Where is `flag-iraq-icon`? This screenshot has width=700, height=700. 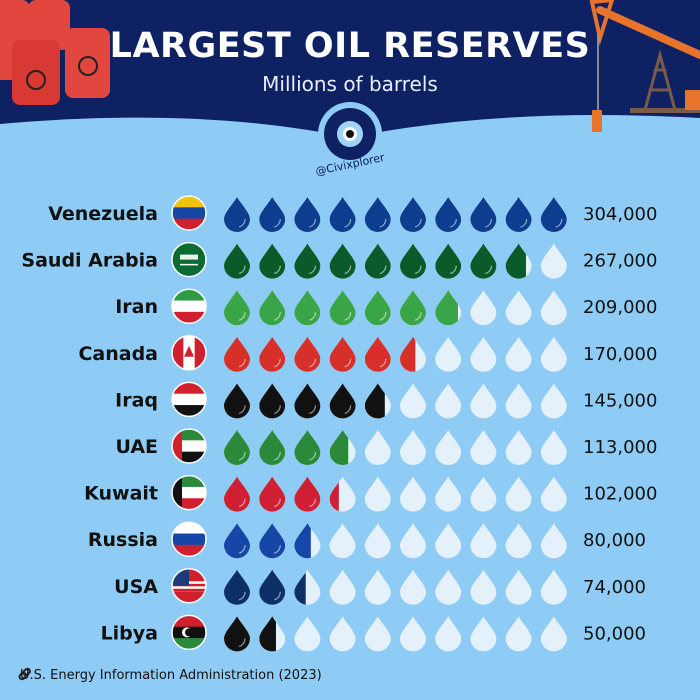
flag-iraq-icon is located at coordinates (189, 399).